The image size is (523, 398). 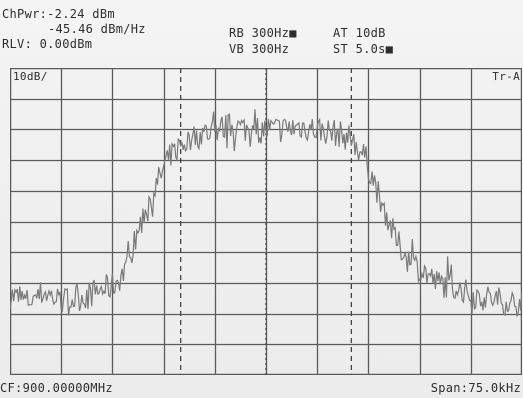 I want to click on trace-label: Tr-A, so click(x=506, y=77).